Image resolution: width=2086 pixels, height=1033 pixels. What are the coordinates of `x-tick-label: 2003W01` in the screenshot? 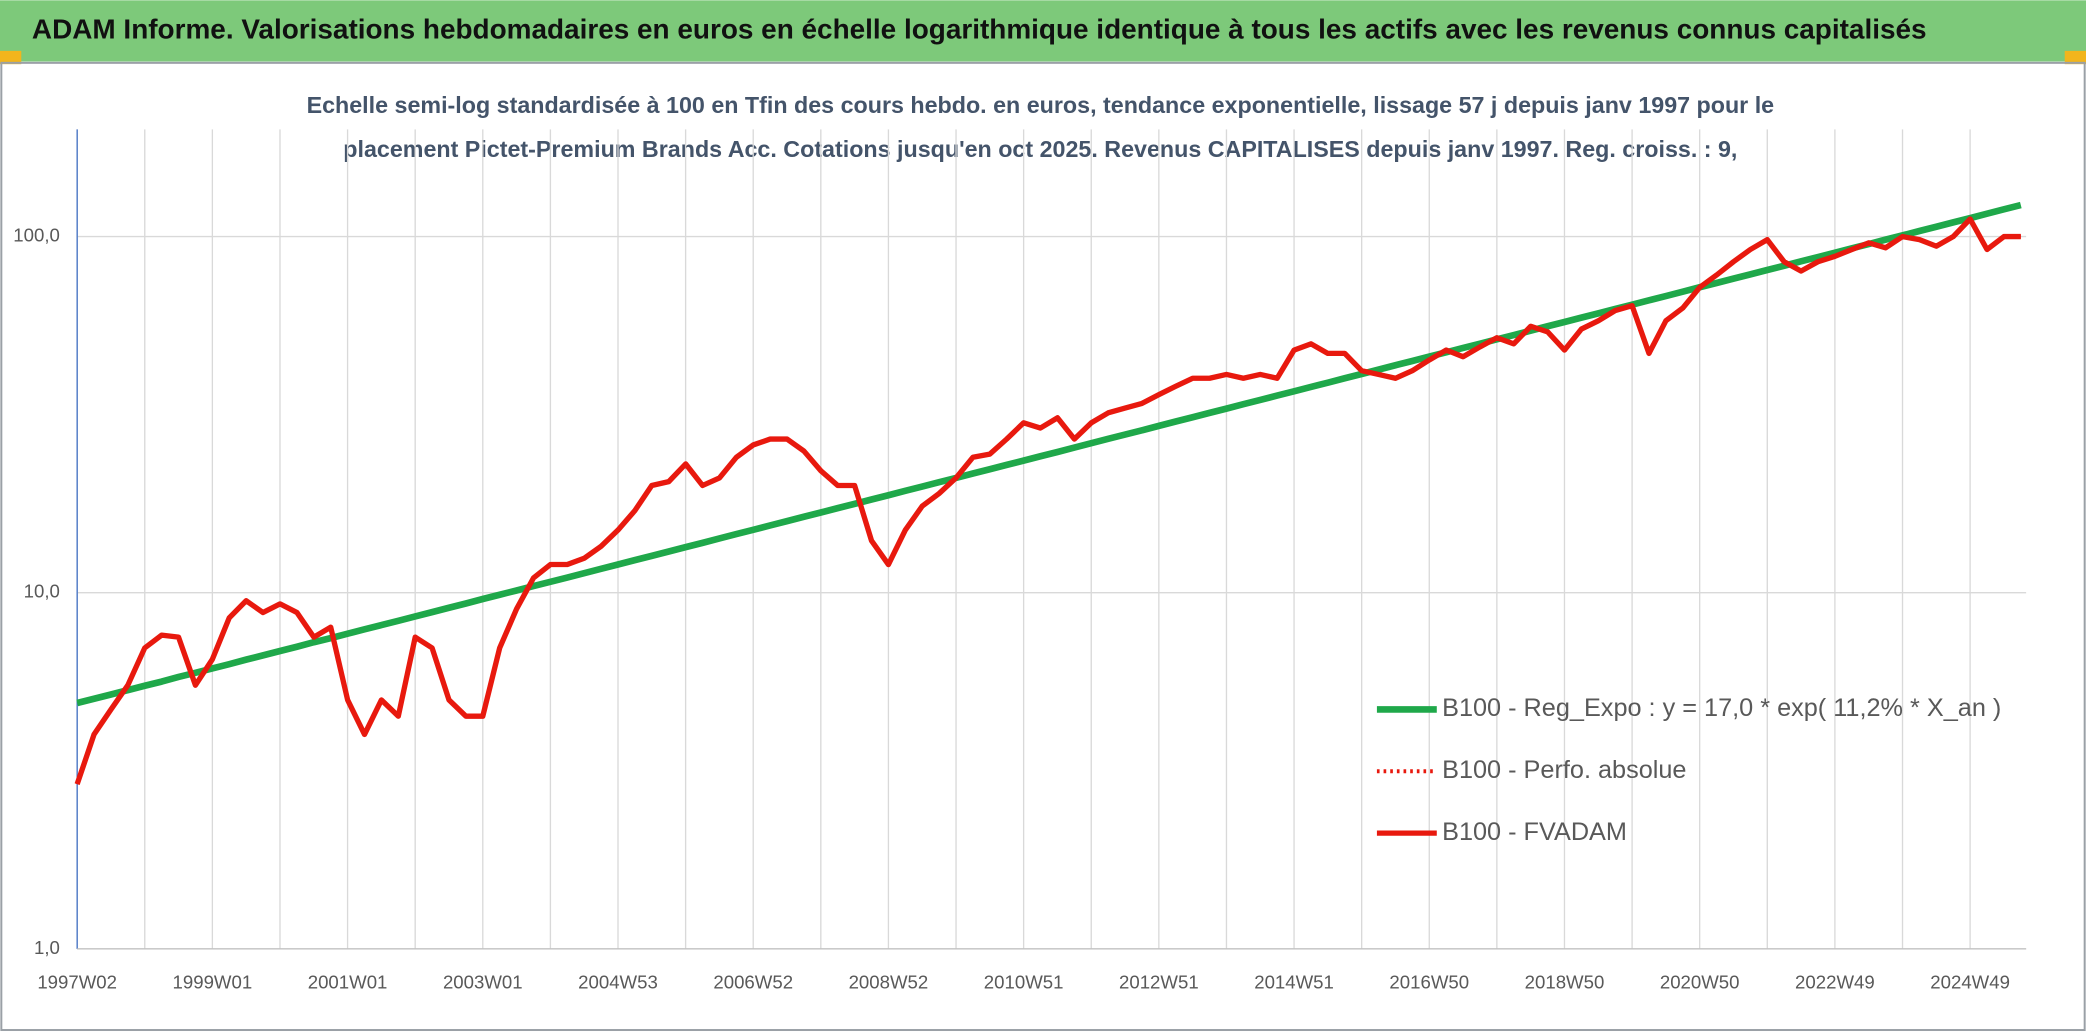 It's located at (483, 981).